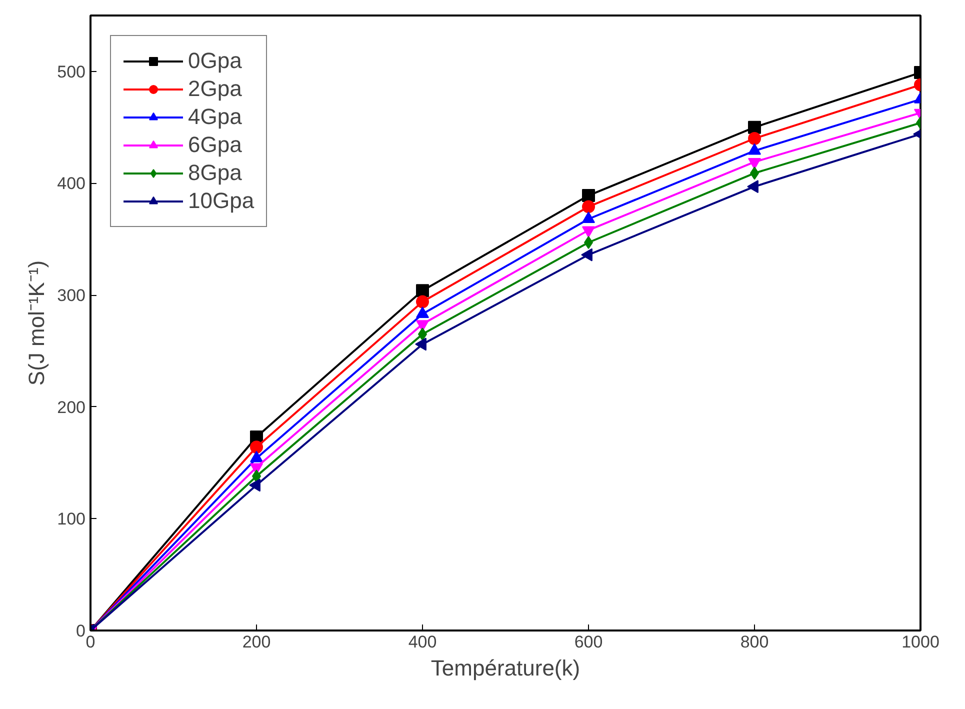 This screenshot has height=709, width=965. What do you see at coordinates (215, 89) in the screenshot?
I see `legend-label: 2Gpa` at bounding box center [215, 89].